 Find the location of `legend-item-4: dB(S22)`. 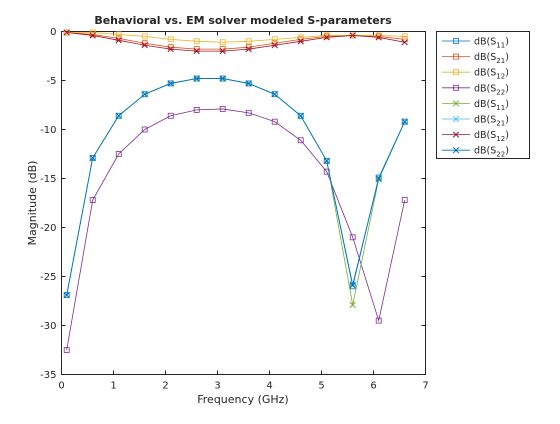

legend-item-4: dB(S22) is located at coordinates (475, 89).